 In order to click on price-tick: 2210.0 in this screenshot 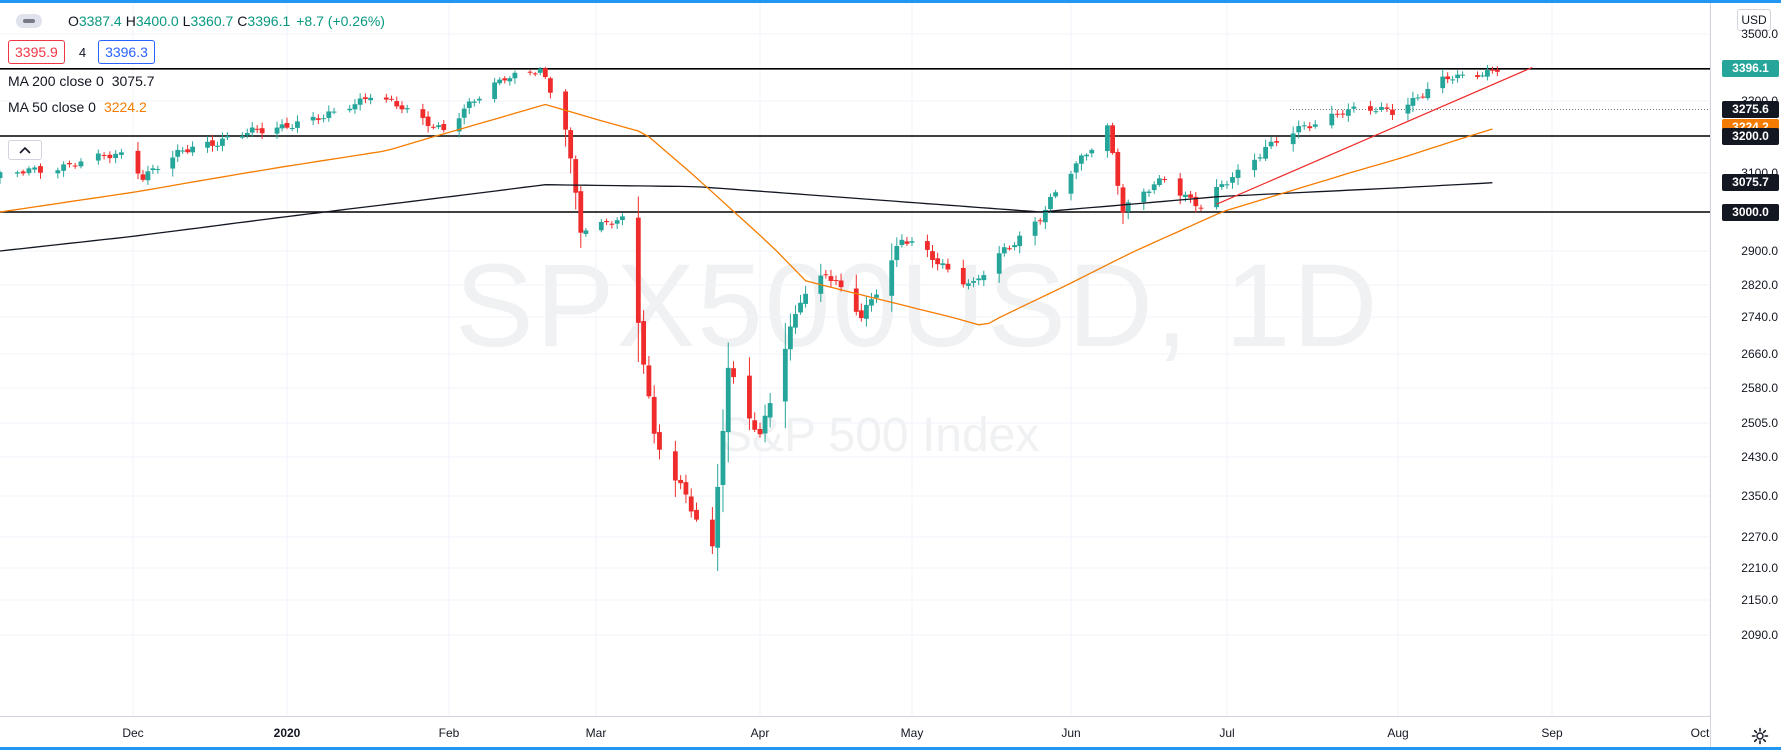, I will do `click(1759, 568)`.